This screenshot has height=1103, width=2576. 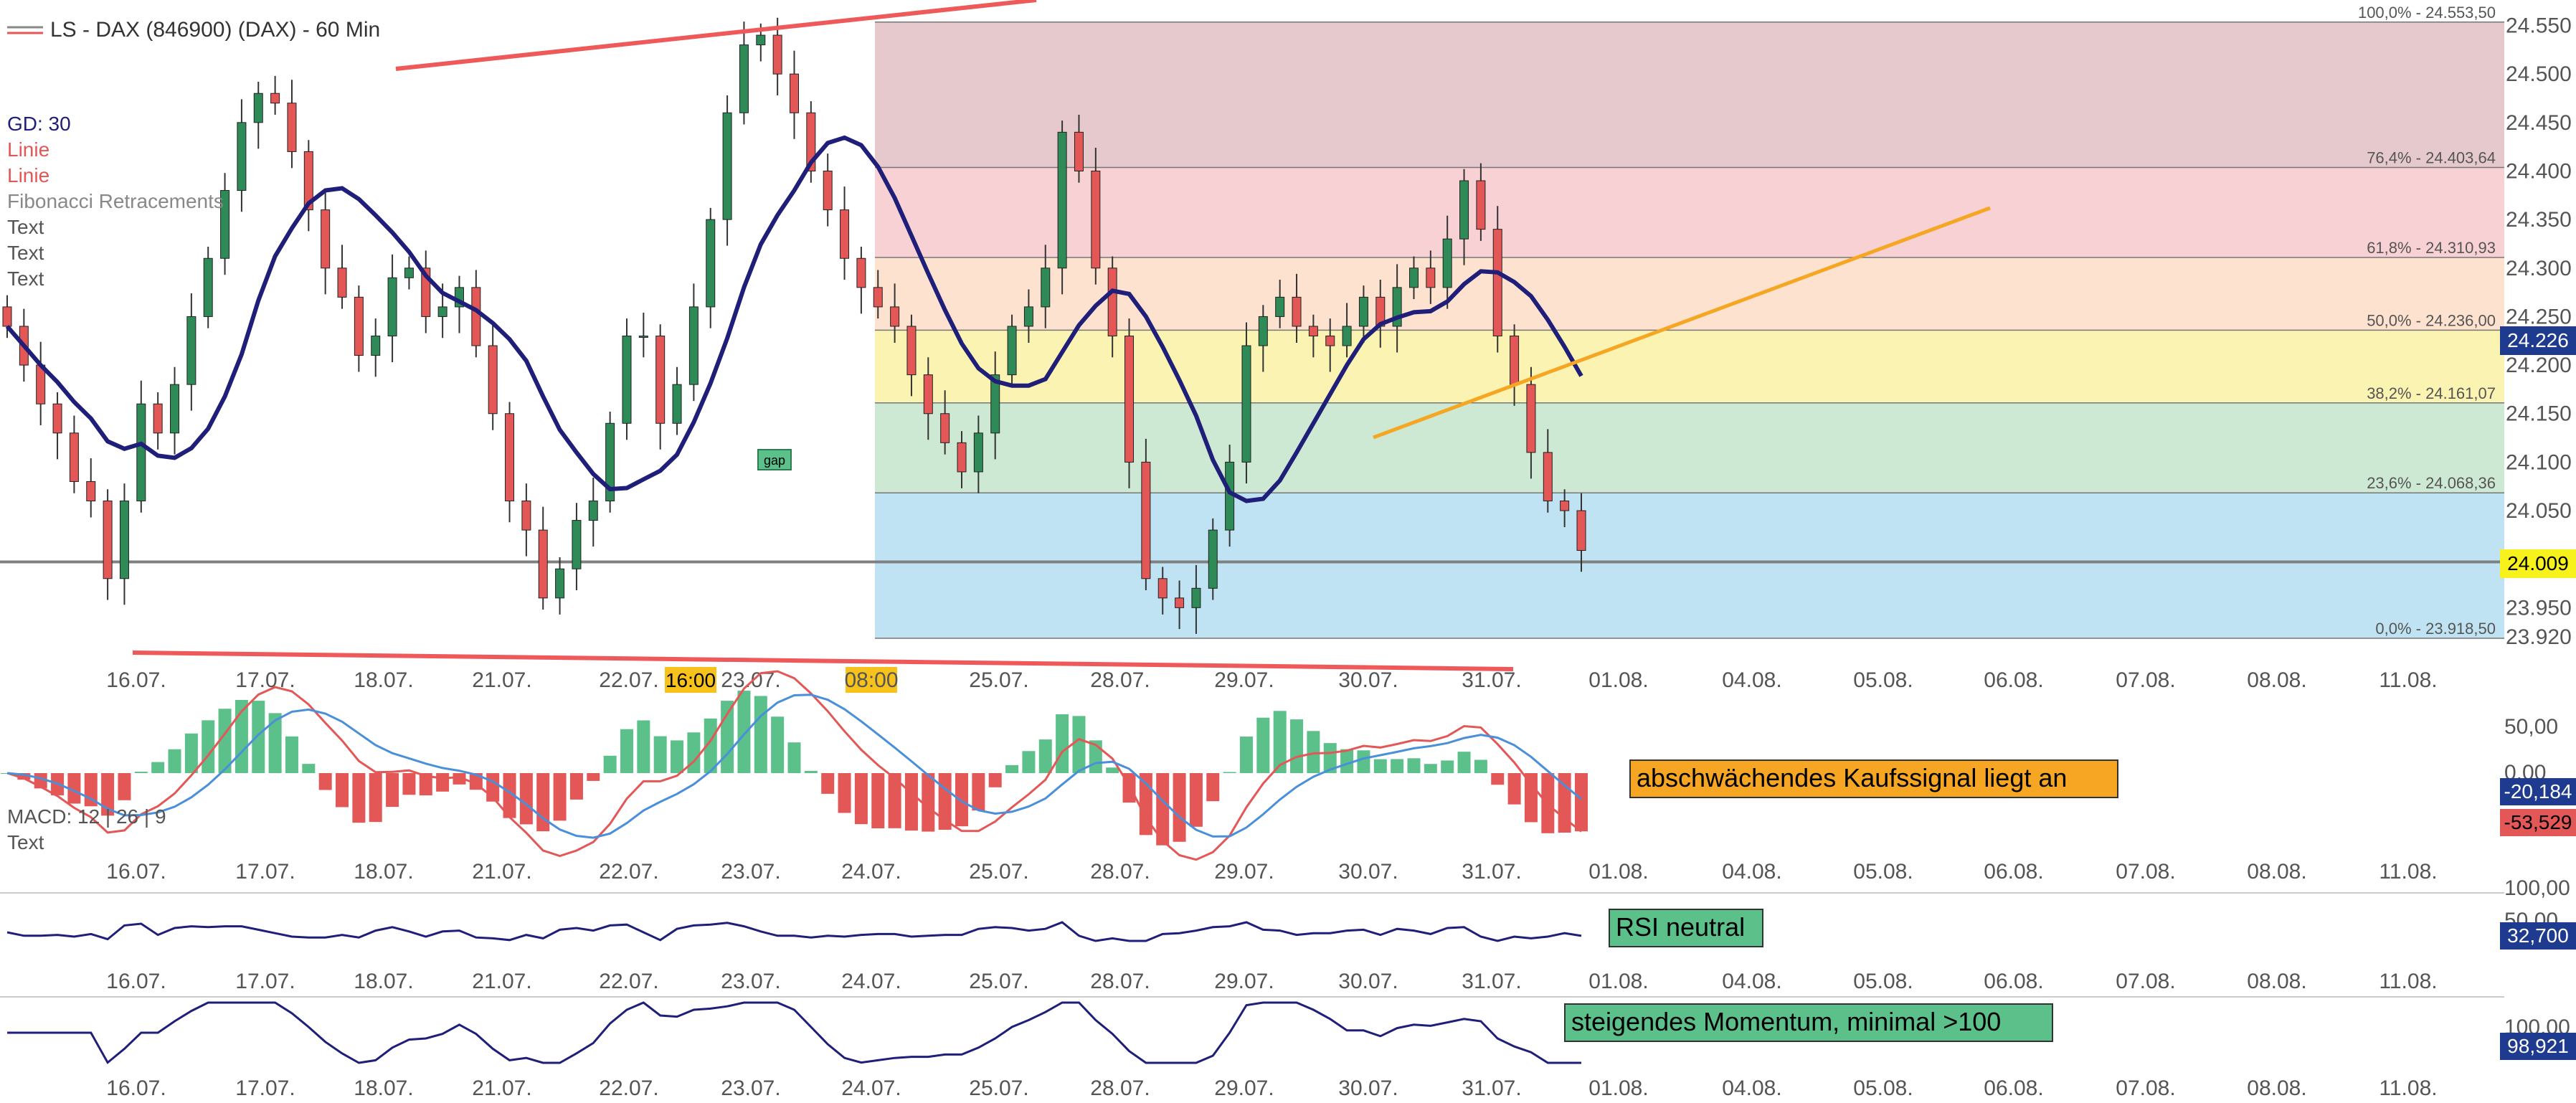 I want to click on macd-line, so click(x=794, y=765).